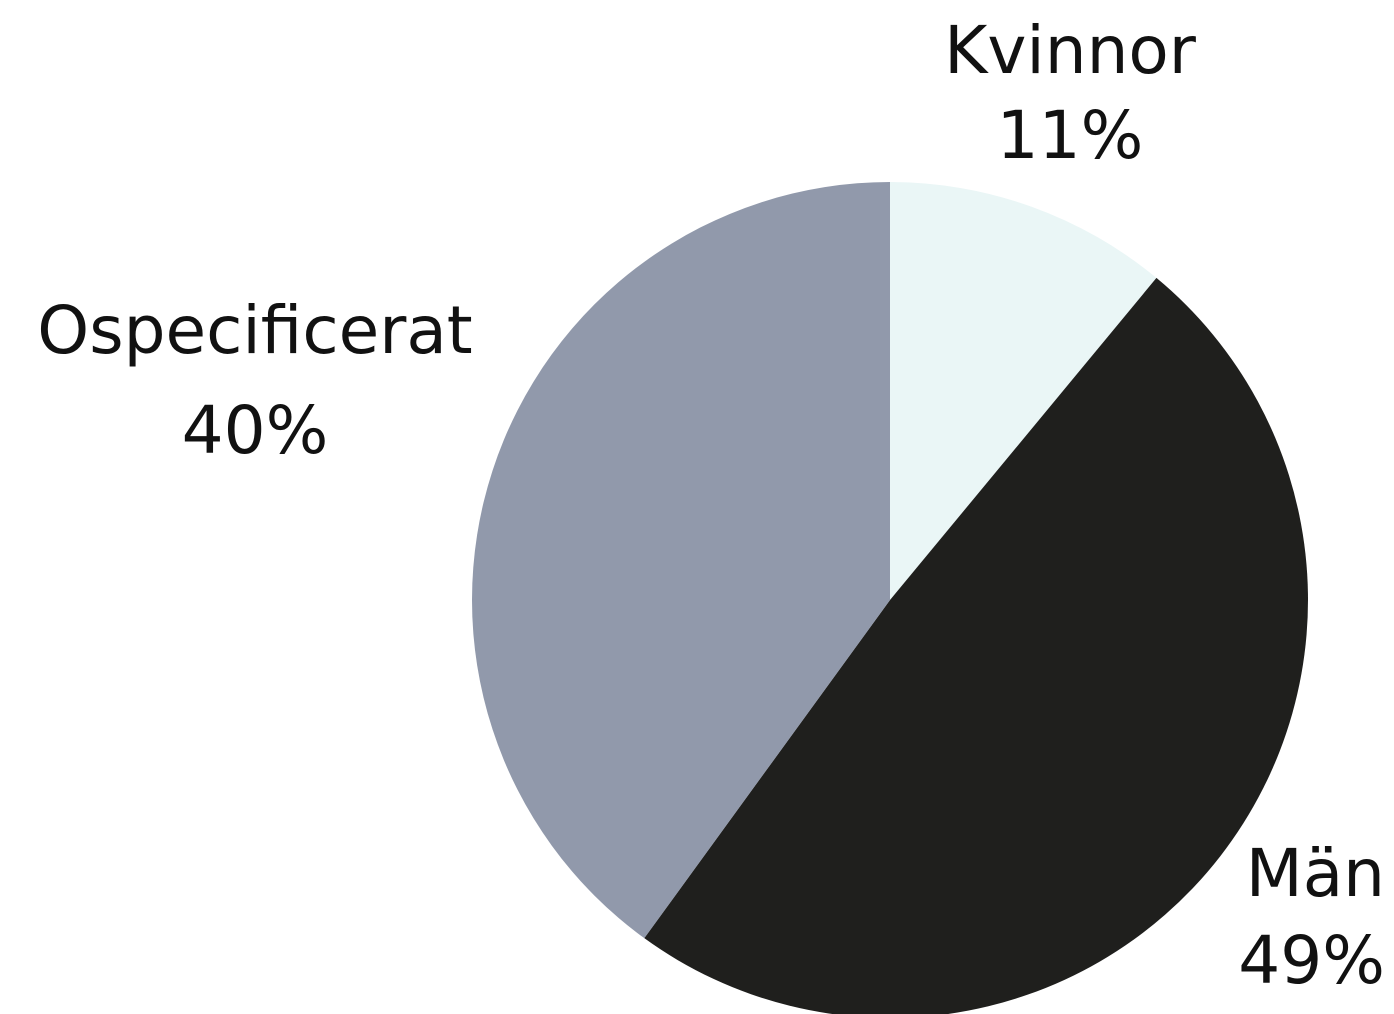 This screenshot has width=1394, height=1014. I want to click on slice-value-label: 11%, so click(1070, 135).